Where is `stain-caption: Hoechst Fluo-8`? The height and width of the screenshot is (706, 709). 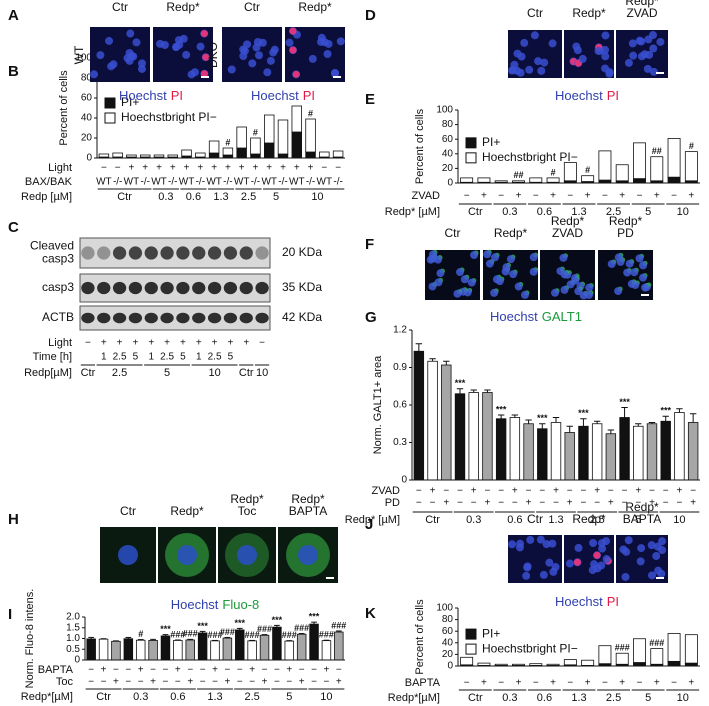 stain-caption: Hoechst Fluo-8 is located at coordinates (215, 604).